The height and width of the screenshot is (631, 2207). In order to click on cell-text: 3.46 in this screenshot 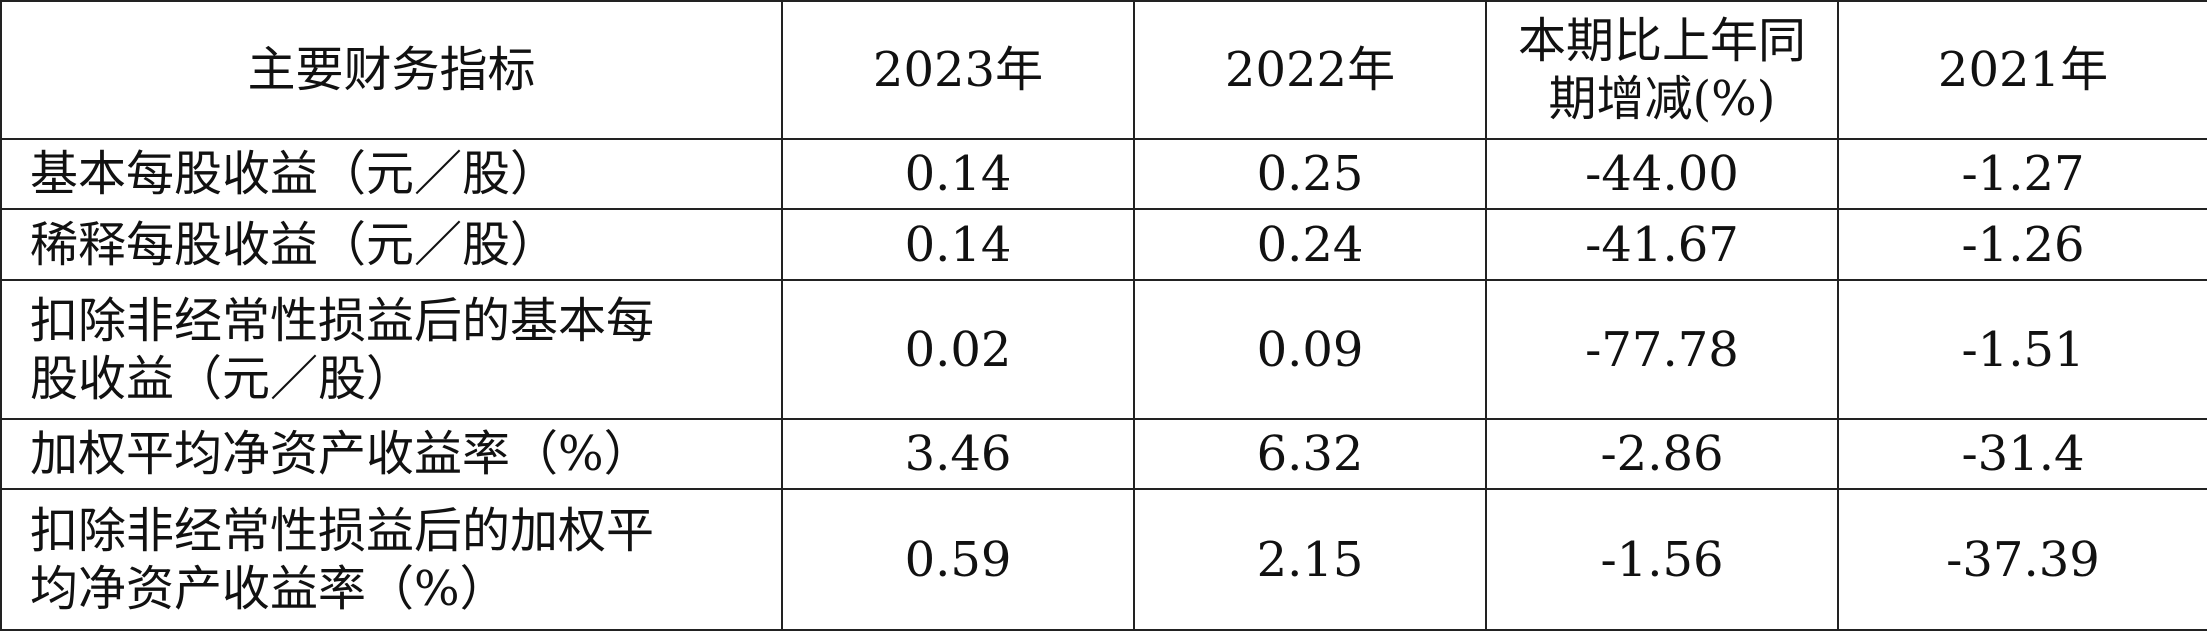, I will do `click(958, 454)`.